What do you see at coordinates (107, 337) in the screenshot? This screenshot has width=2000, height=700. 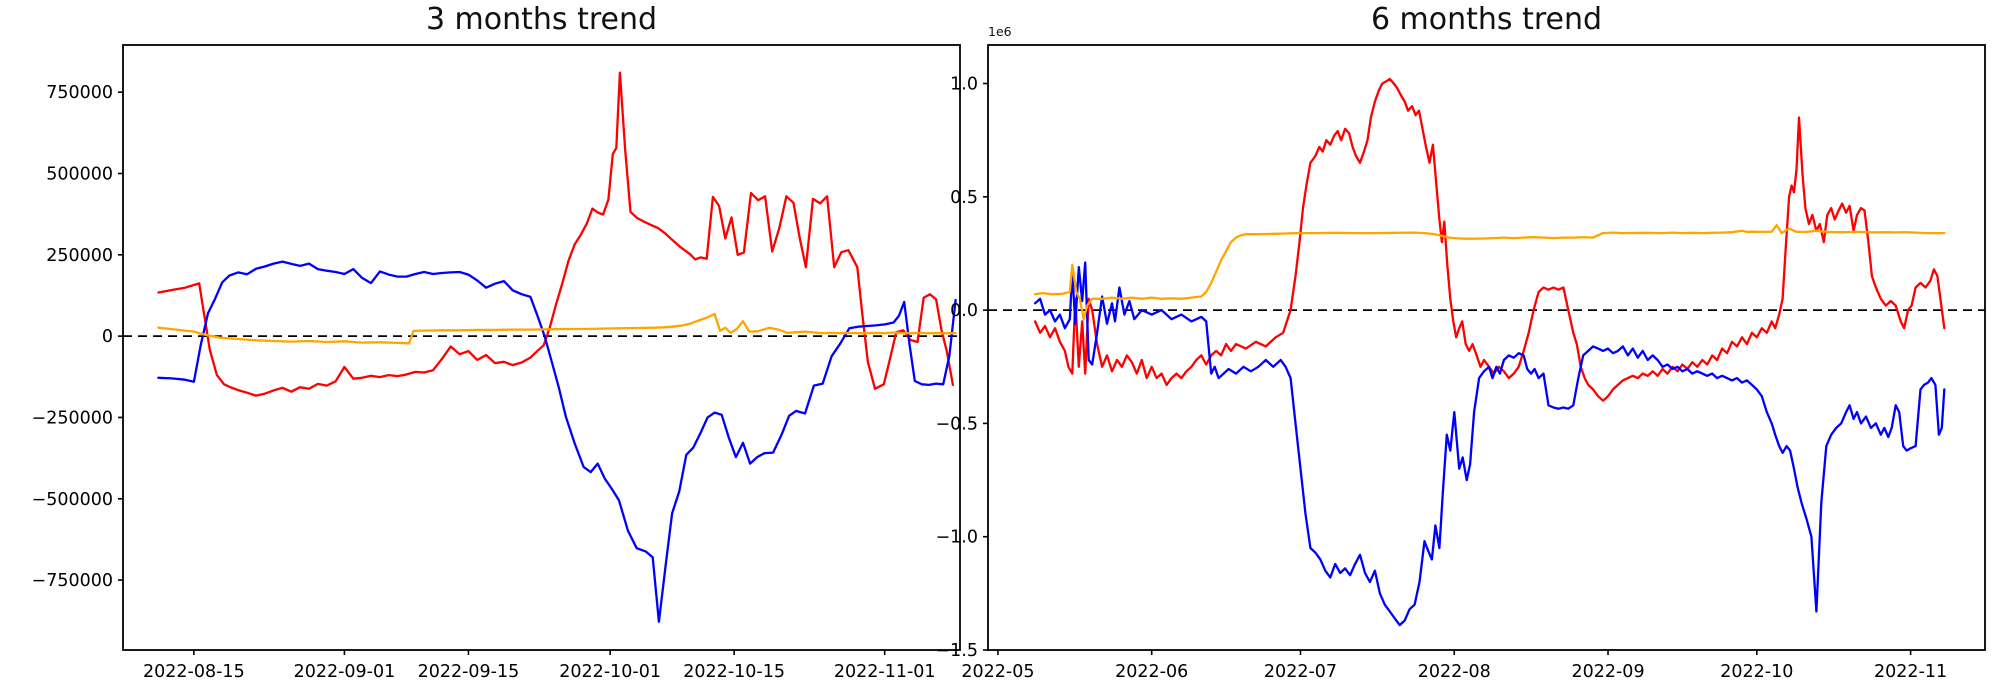 I see `y-tick-label: 0` at bounding box center [107, 337].